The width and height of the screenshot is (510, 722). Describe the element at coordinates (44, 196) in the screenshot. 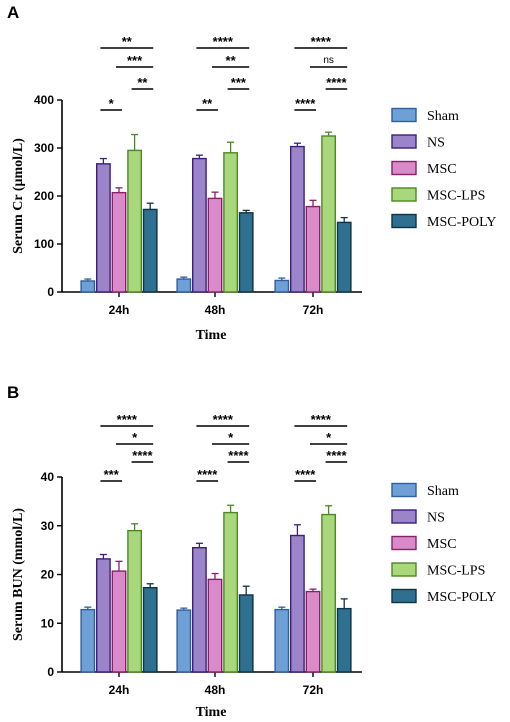

I see `y-tick-label: 200` at that location.